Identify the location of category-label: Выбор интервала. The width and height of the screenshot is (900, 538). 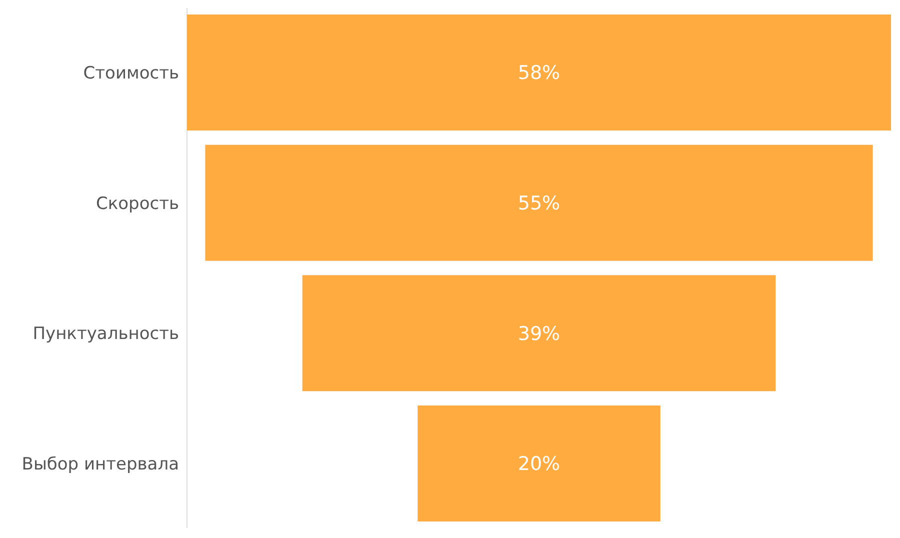
(100, 464).